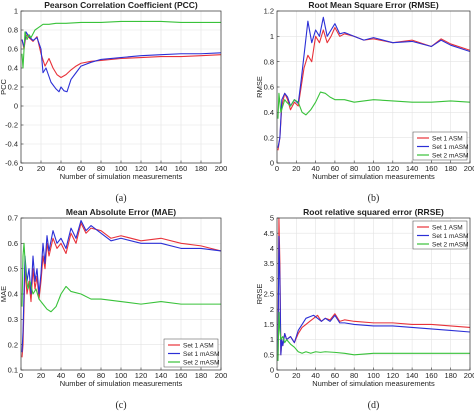 The height and width of the screenshot is (418, 474). Describe the element at coordinates (272, 218) in the screenshot. I see `y-tick-label: 5` at that location.